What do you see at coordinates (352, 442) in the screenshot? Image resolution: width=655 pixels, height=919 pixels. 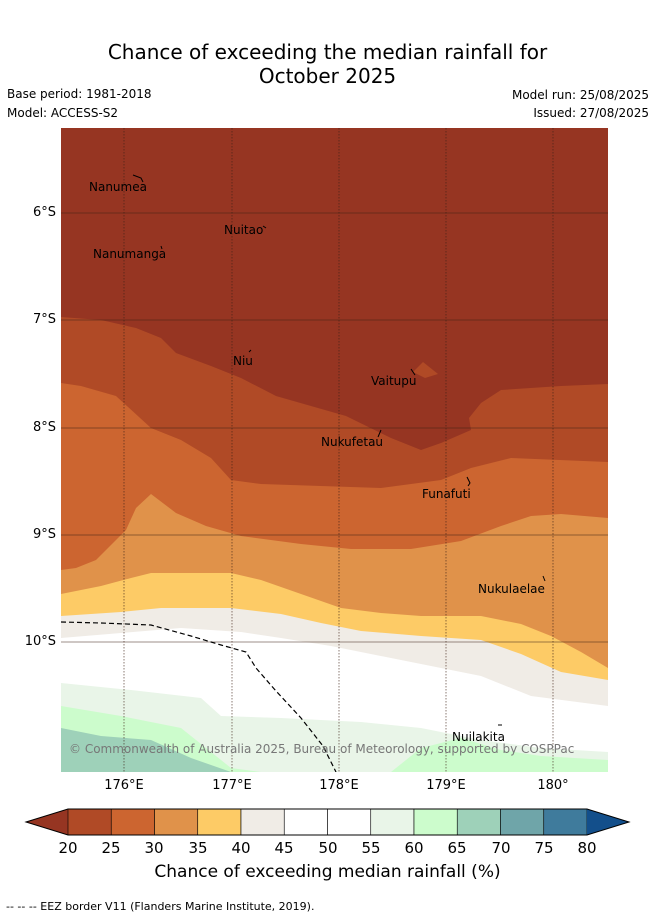 I see `island-label-nukufetau: Nukufetau` at bounding box center [352, 442].